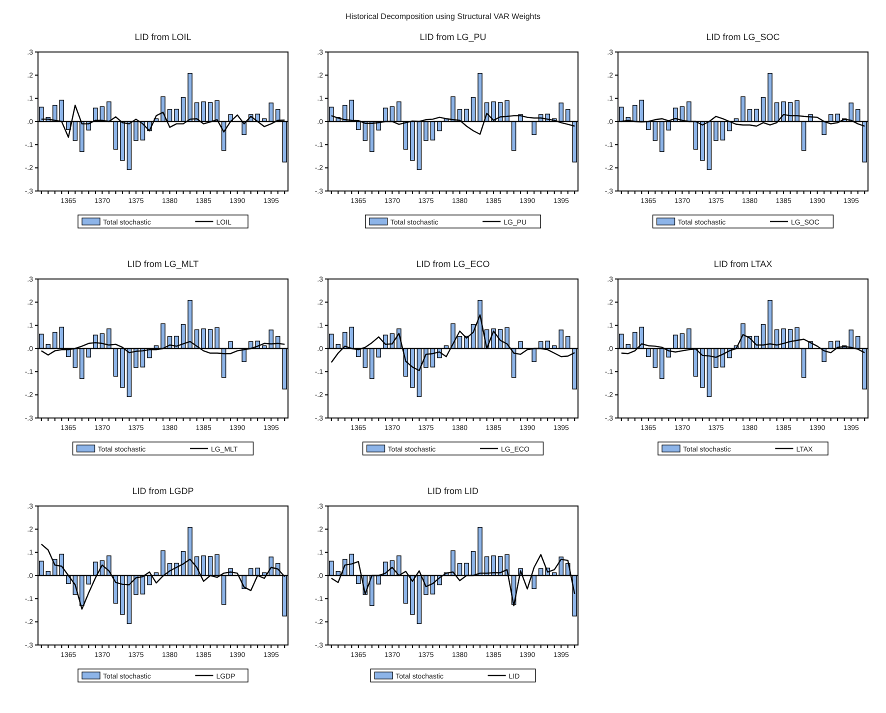 The height and width of the screenshot is (713, 886). I want to click on text: Historical Decomposition using Structural VAR Weights, so click(443, 16).